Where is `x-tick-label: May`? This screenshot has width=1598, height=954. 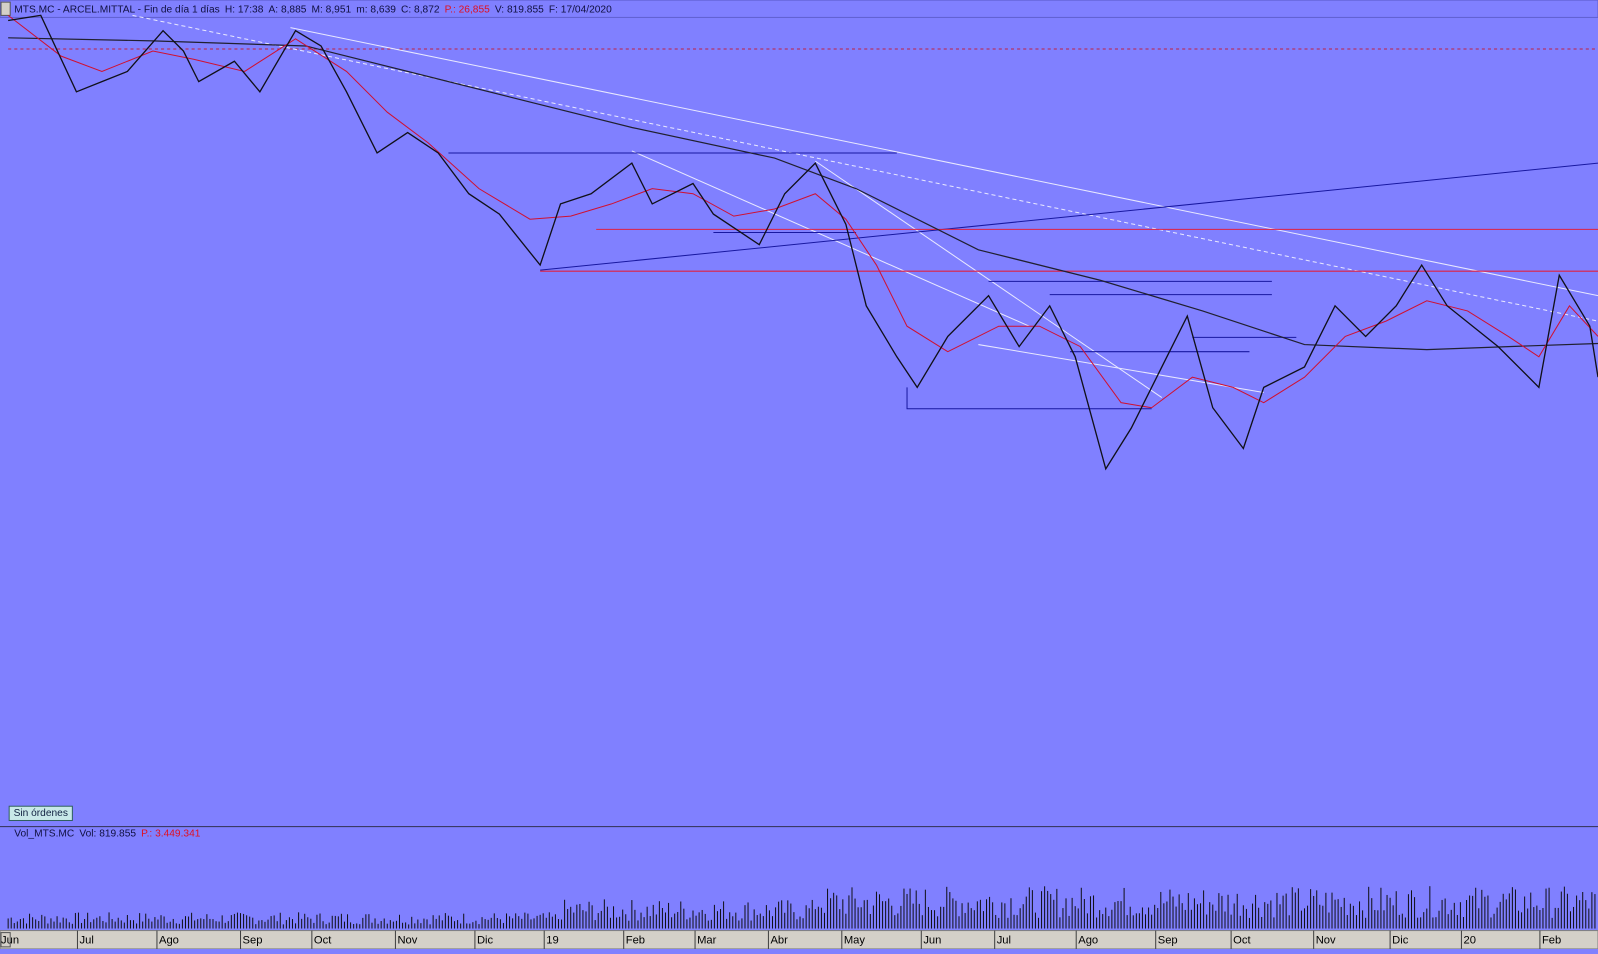 x-tick-label: May is located at coordinates (855, 941).